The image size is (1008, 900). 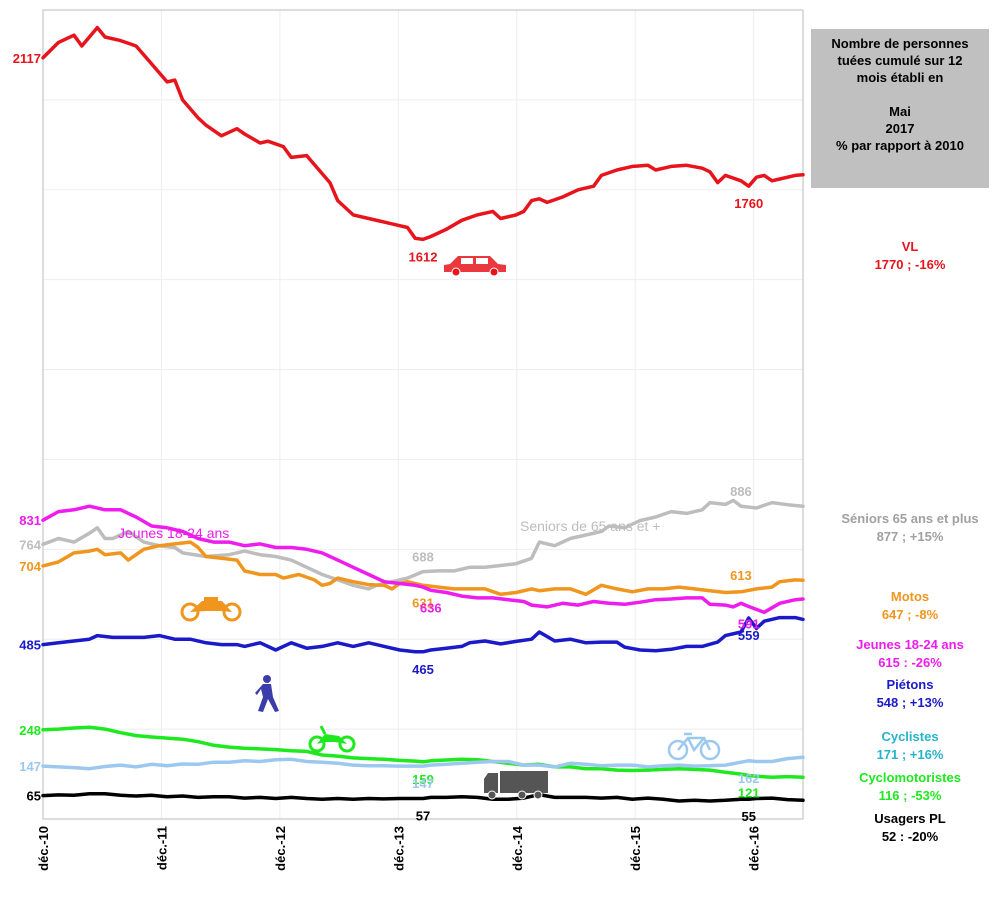 I want to click on series-line-pl, so click(x=423, y=797).